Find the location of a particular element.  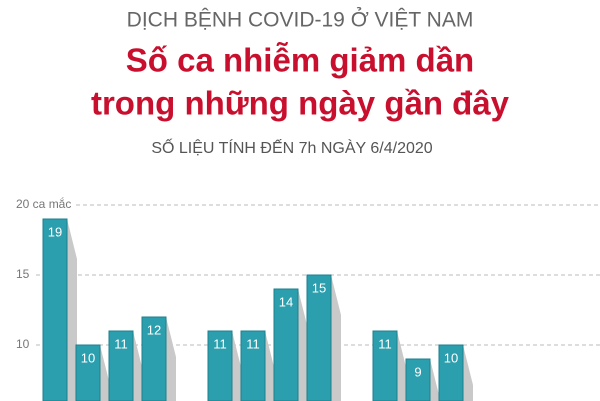

y-tick-label: 10 is located at coordinates (23, 344).